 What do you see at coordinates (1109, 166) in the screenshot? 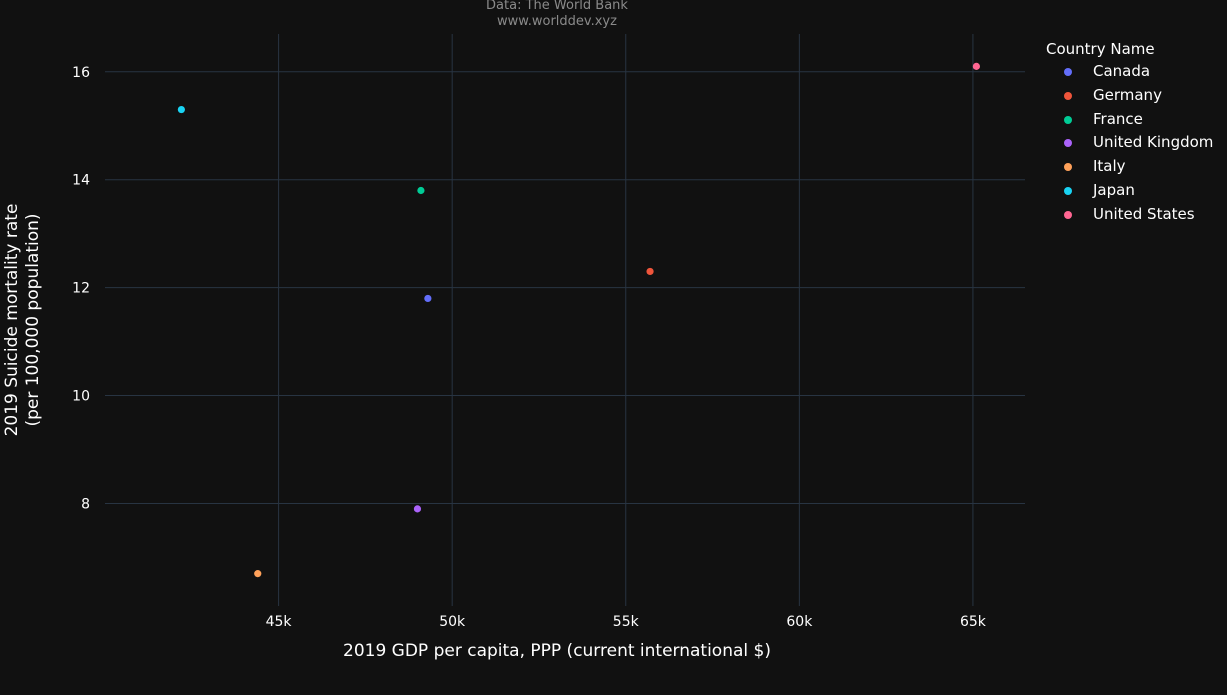
I see `legend-label: Italy` at bounding box center [1109, 166].